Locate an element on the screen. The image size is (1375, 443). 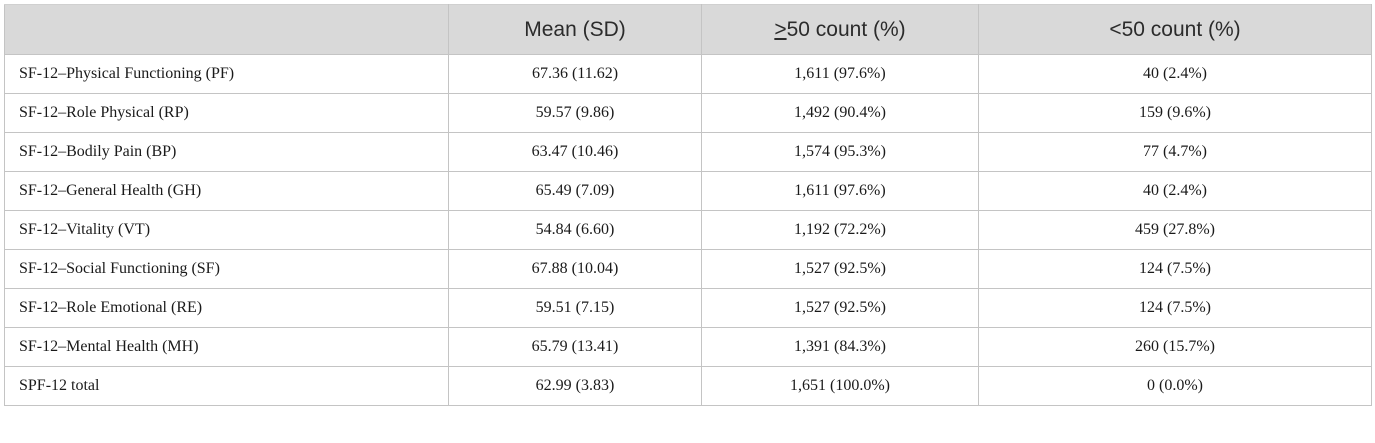
header-ge50-count: >50 count (%) is located at coordinates (840, 29).